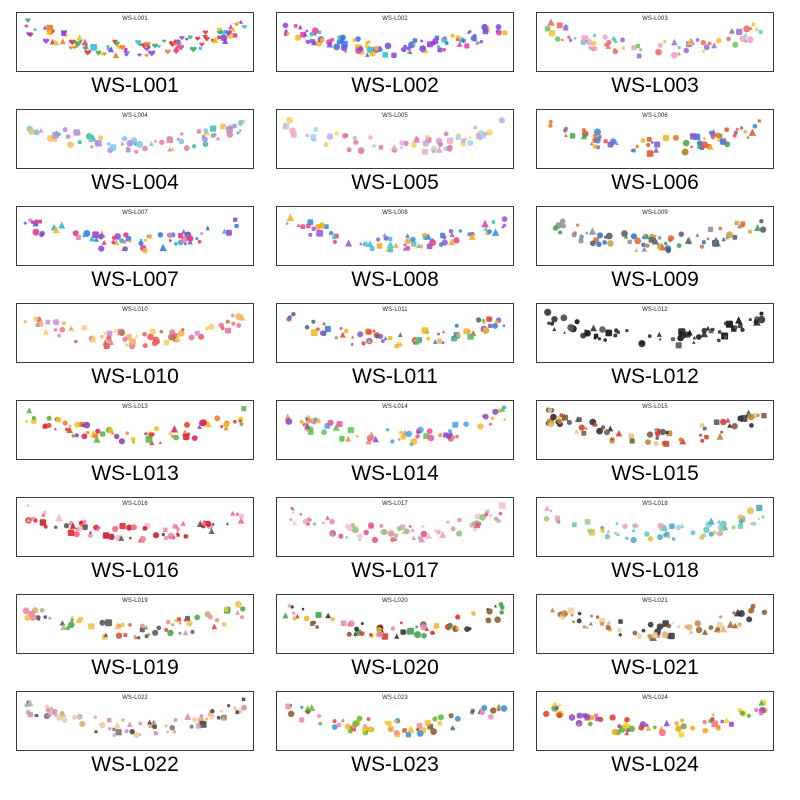  What do you see at coordinates (135, 624) in the screenshot?
I see `tattoo-sheet-farm: WS-L019` at bounding box center [135, 624].